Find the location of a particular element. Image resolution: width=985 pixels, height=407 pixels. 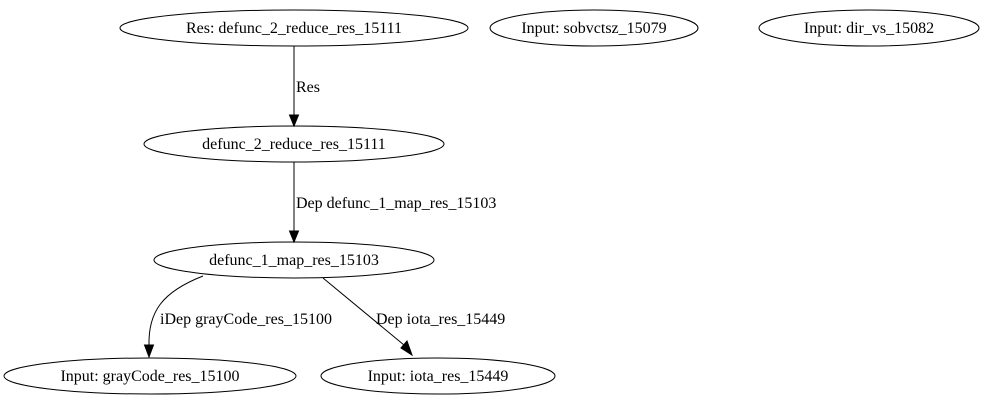

edge-defunc-1-to-graycode: iDep grayCode_res_15100 is located at coordinates (237, 317).